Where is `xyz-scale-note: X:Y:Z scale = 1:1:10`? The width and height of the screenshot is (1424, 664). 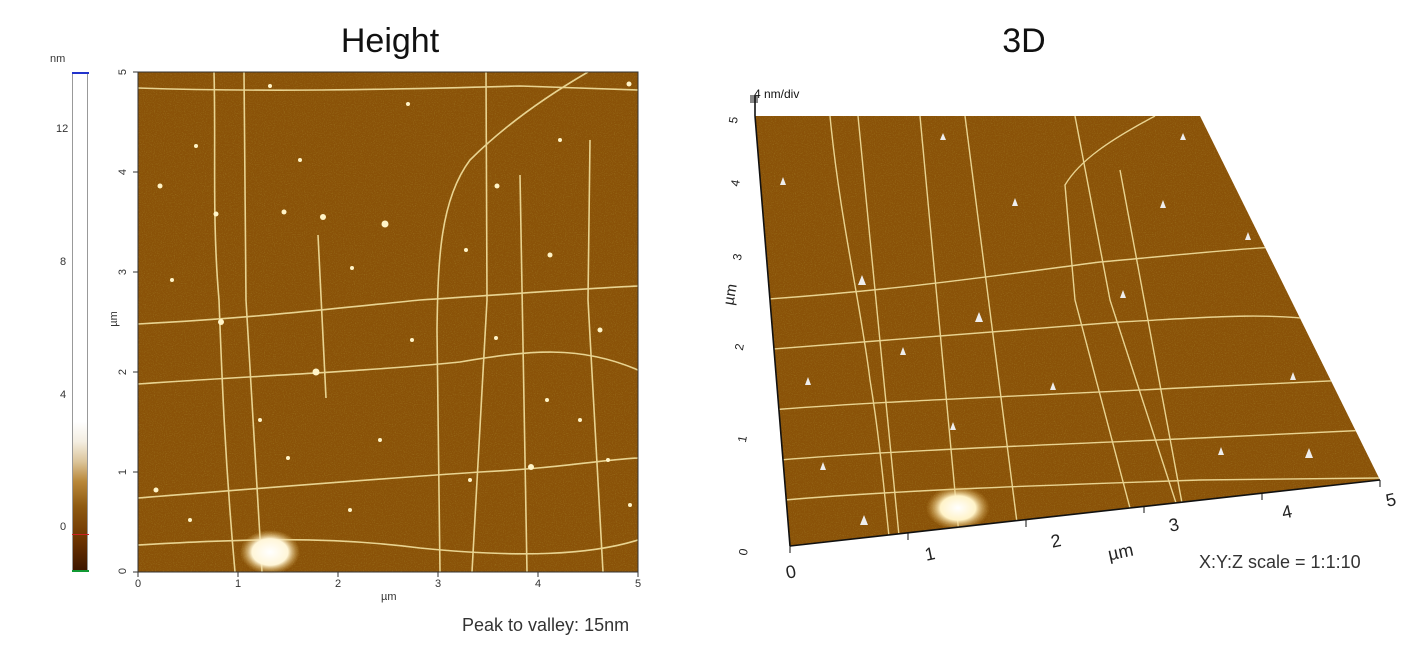 xyz-scale-note: X:Y:Z scale = 1:1:10 is located at coordinates (1280, 562).